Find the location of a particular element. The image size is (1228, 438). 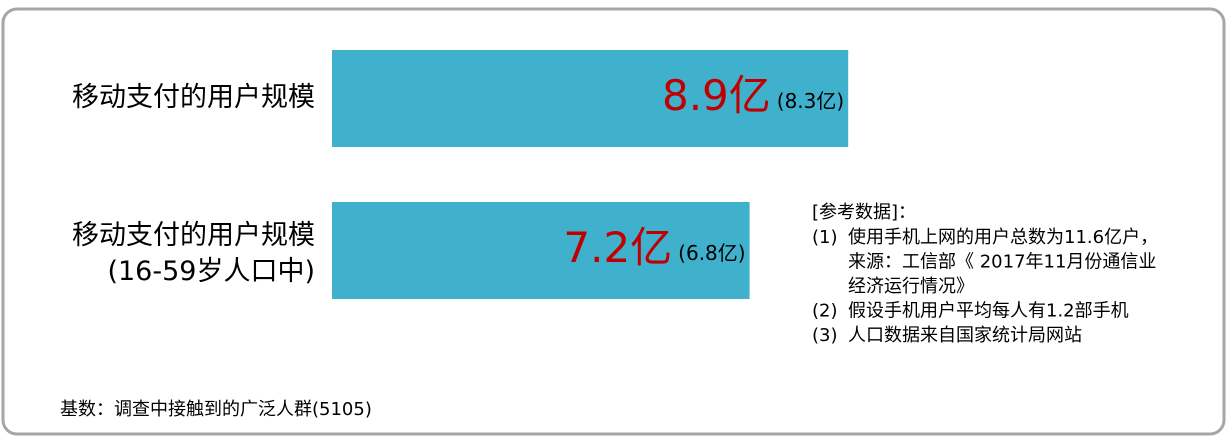

note-line: 经济运行情况》 is located at coordinates (911, 286).